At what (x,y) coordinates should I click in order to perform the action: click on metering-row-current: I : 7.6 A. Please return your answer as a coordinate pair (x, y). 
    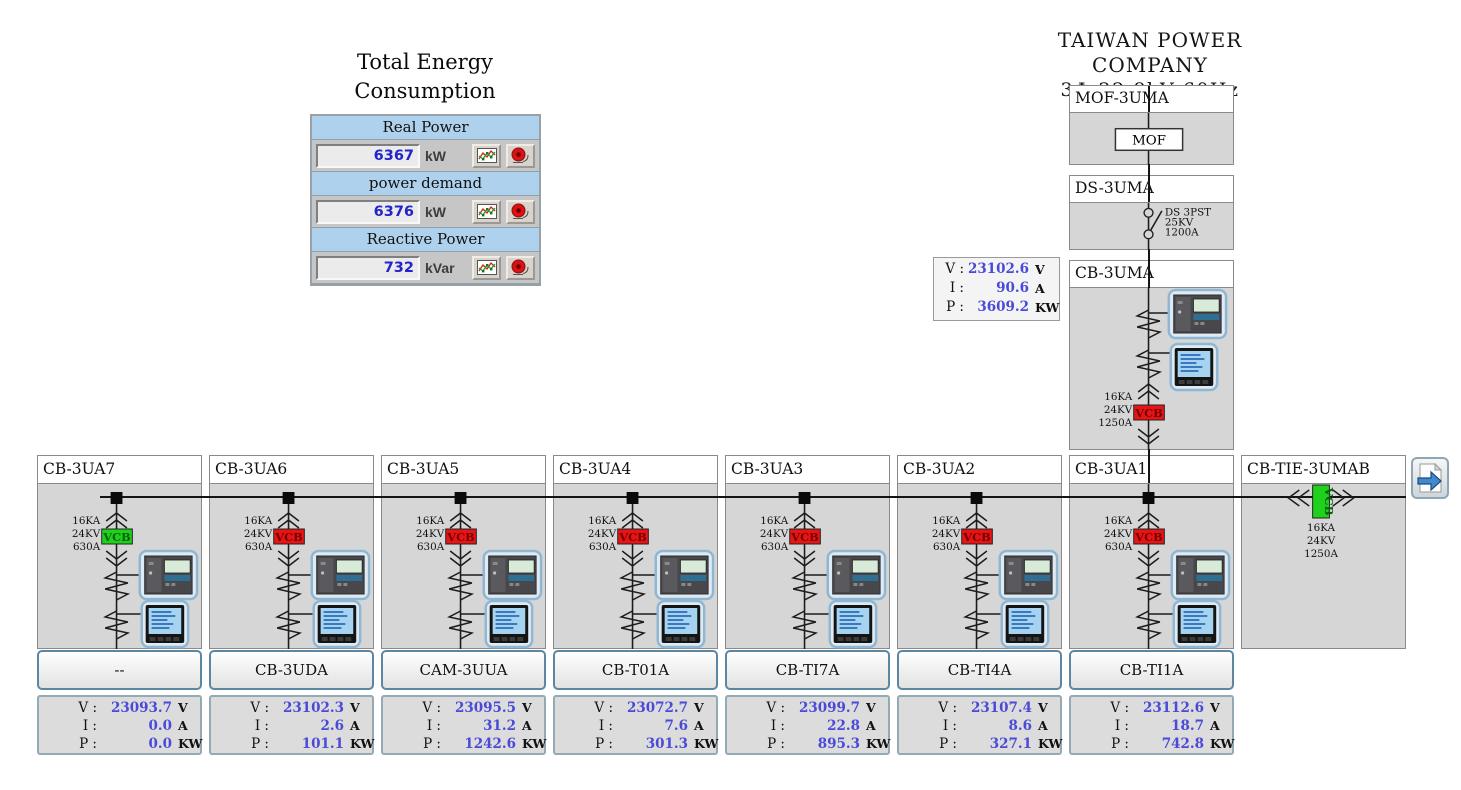
    Looking at the image, I should click on (635, 726).